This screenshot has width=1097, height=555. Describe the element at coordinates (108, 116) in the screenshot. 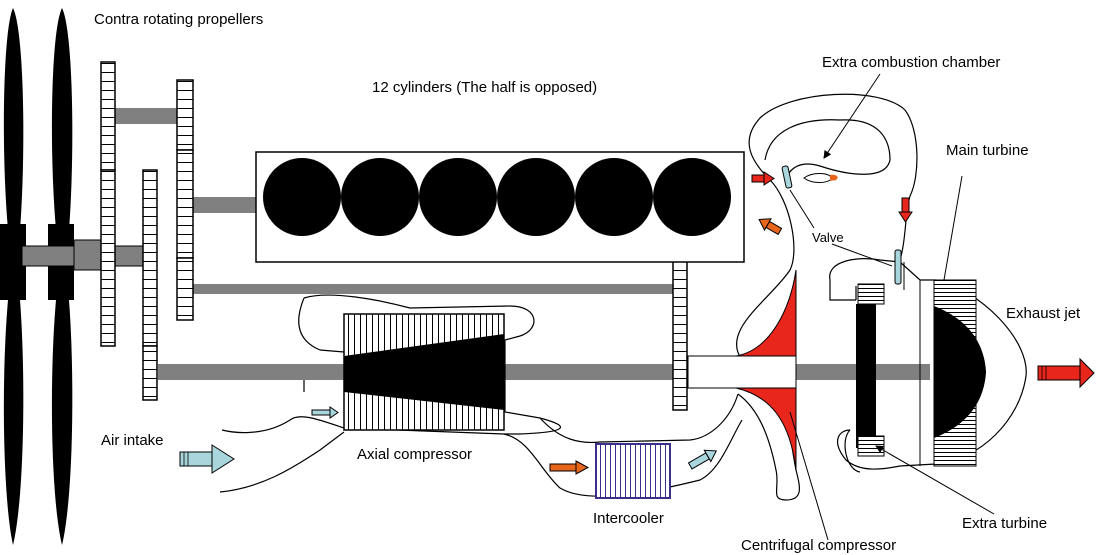

I see `gear-a` at that location.